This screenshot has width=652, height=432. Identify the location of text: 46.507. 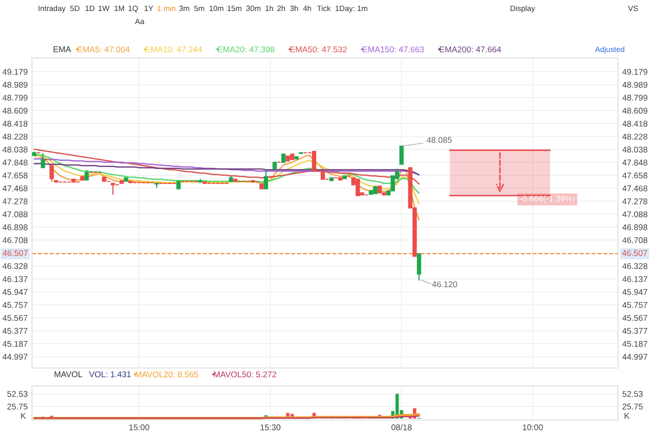
(15, 253).